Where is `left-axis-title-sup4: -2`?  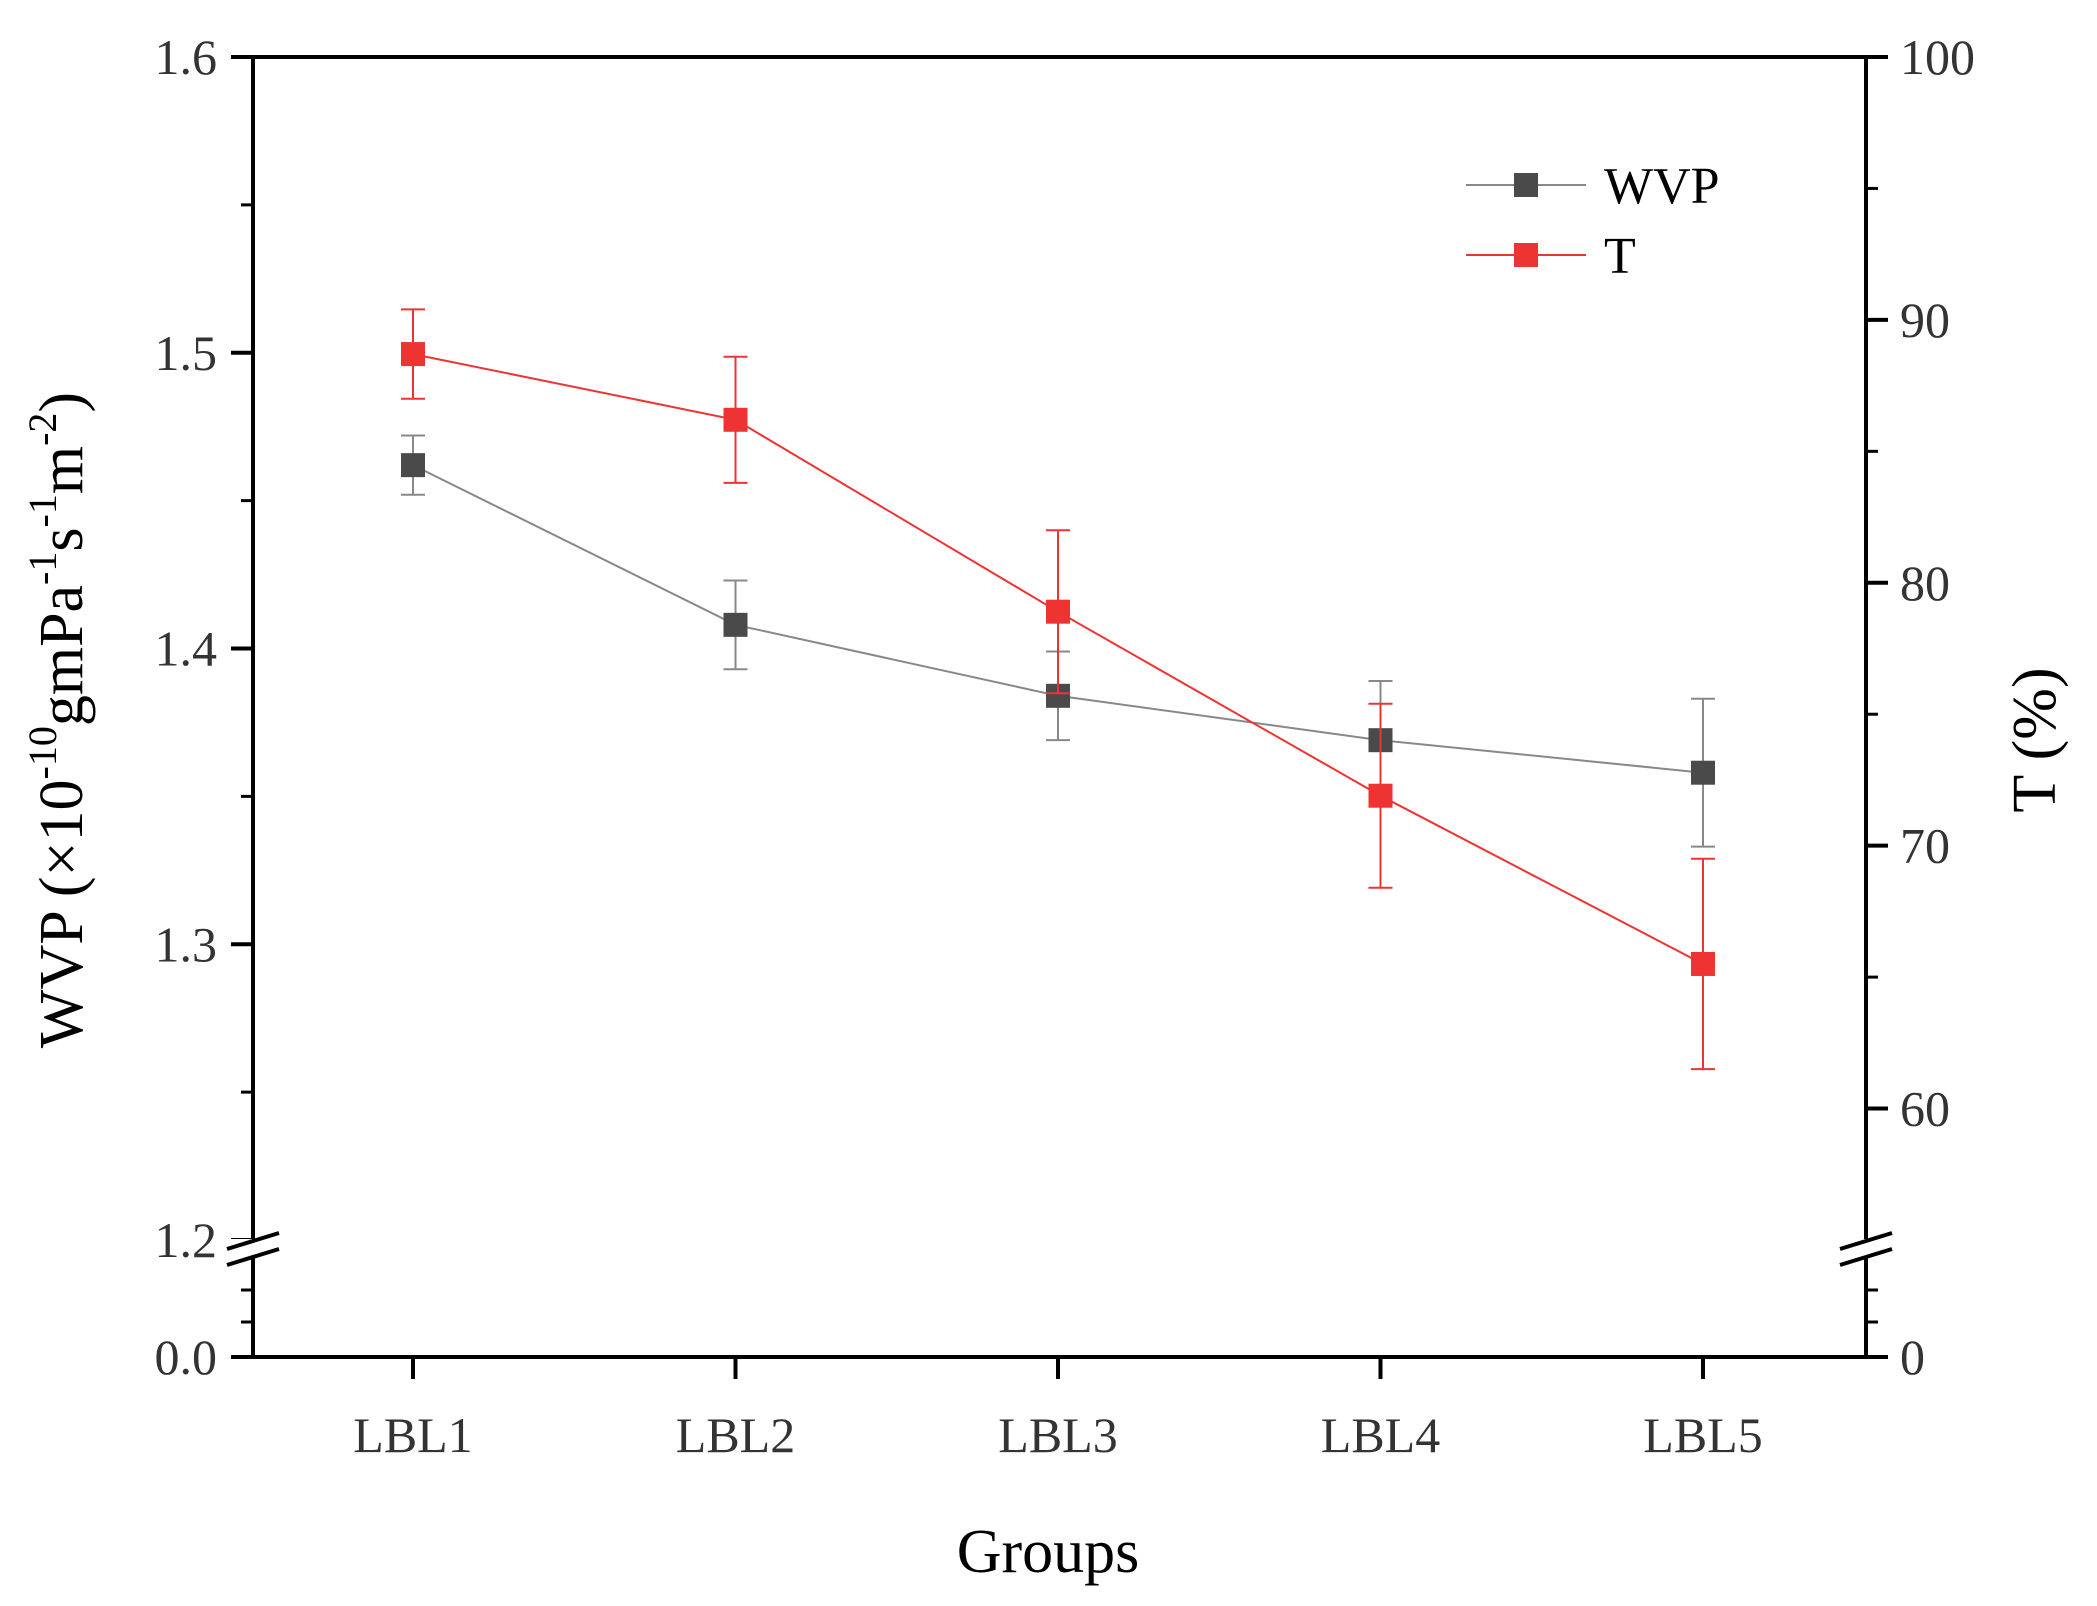 left-axis-title-sup4: -2 is located at coordinates (42, 429).